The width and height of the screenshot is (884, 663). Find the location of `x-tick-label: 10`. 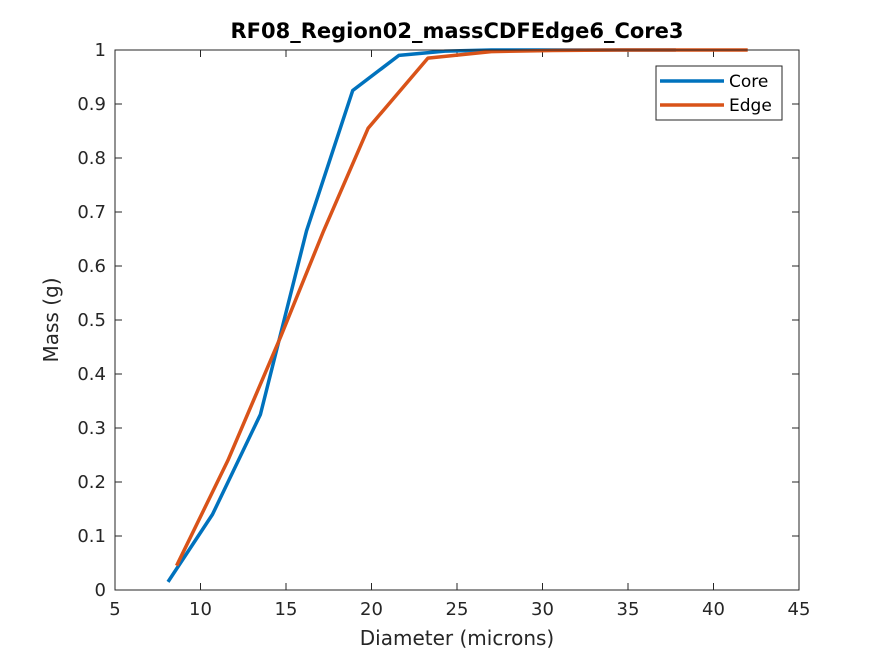

x-tick-label: 10 is located at coordinates (200, 609).